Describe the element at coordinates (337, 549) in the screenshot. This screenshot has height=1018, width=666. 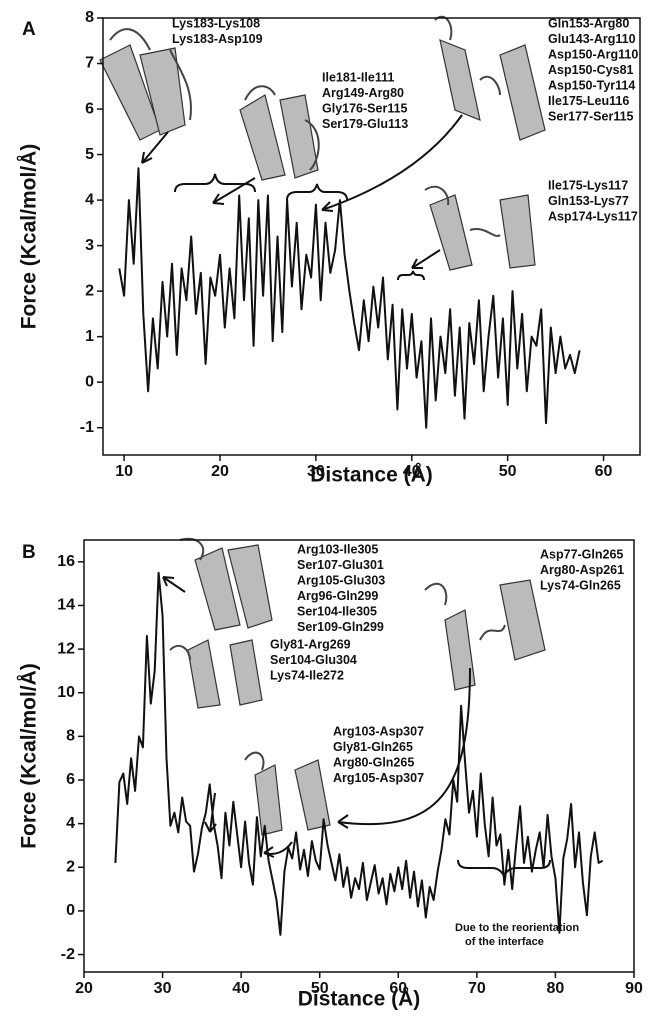
I see `interaction-label: Arg103-Ile305` at that location.